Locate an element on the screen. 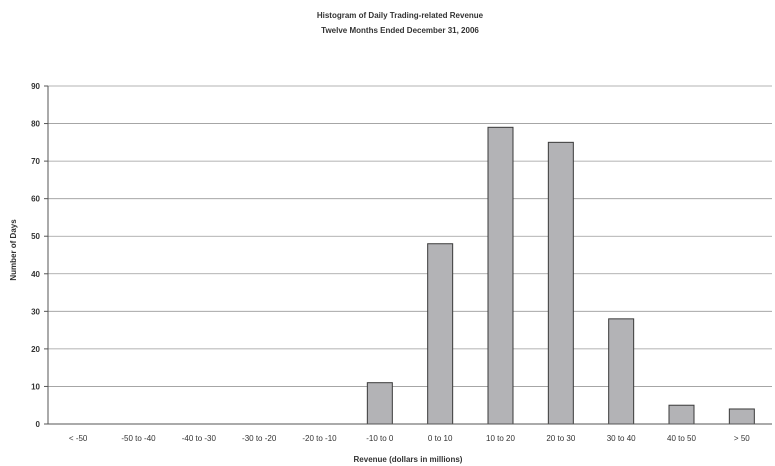  x-tick-label: -40 to -30 is located at coordinates (199, 438).